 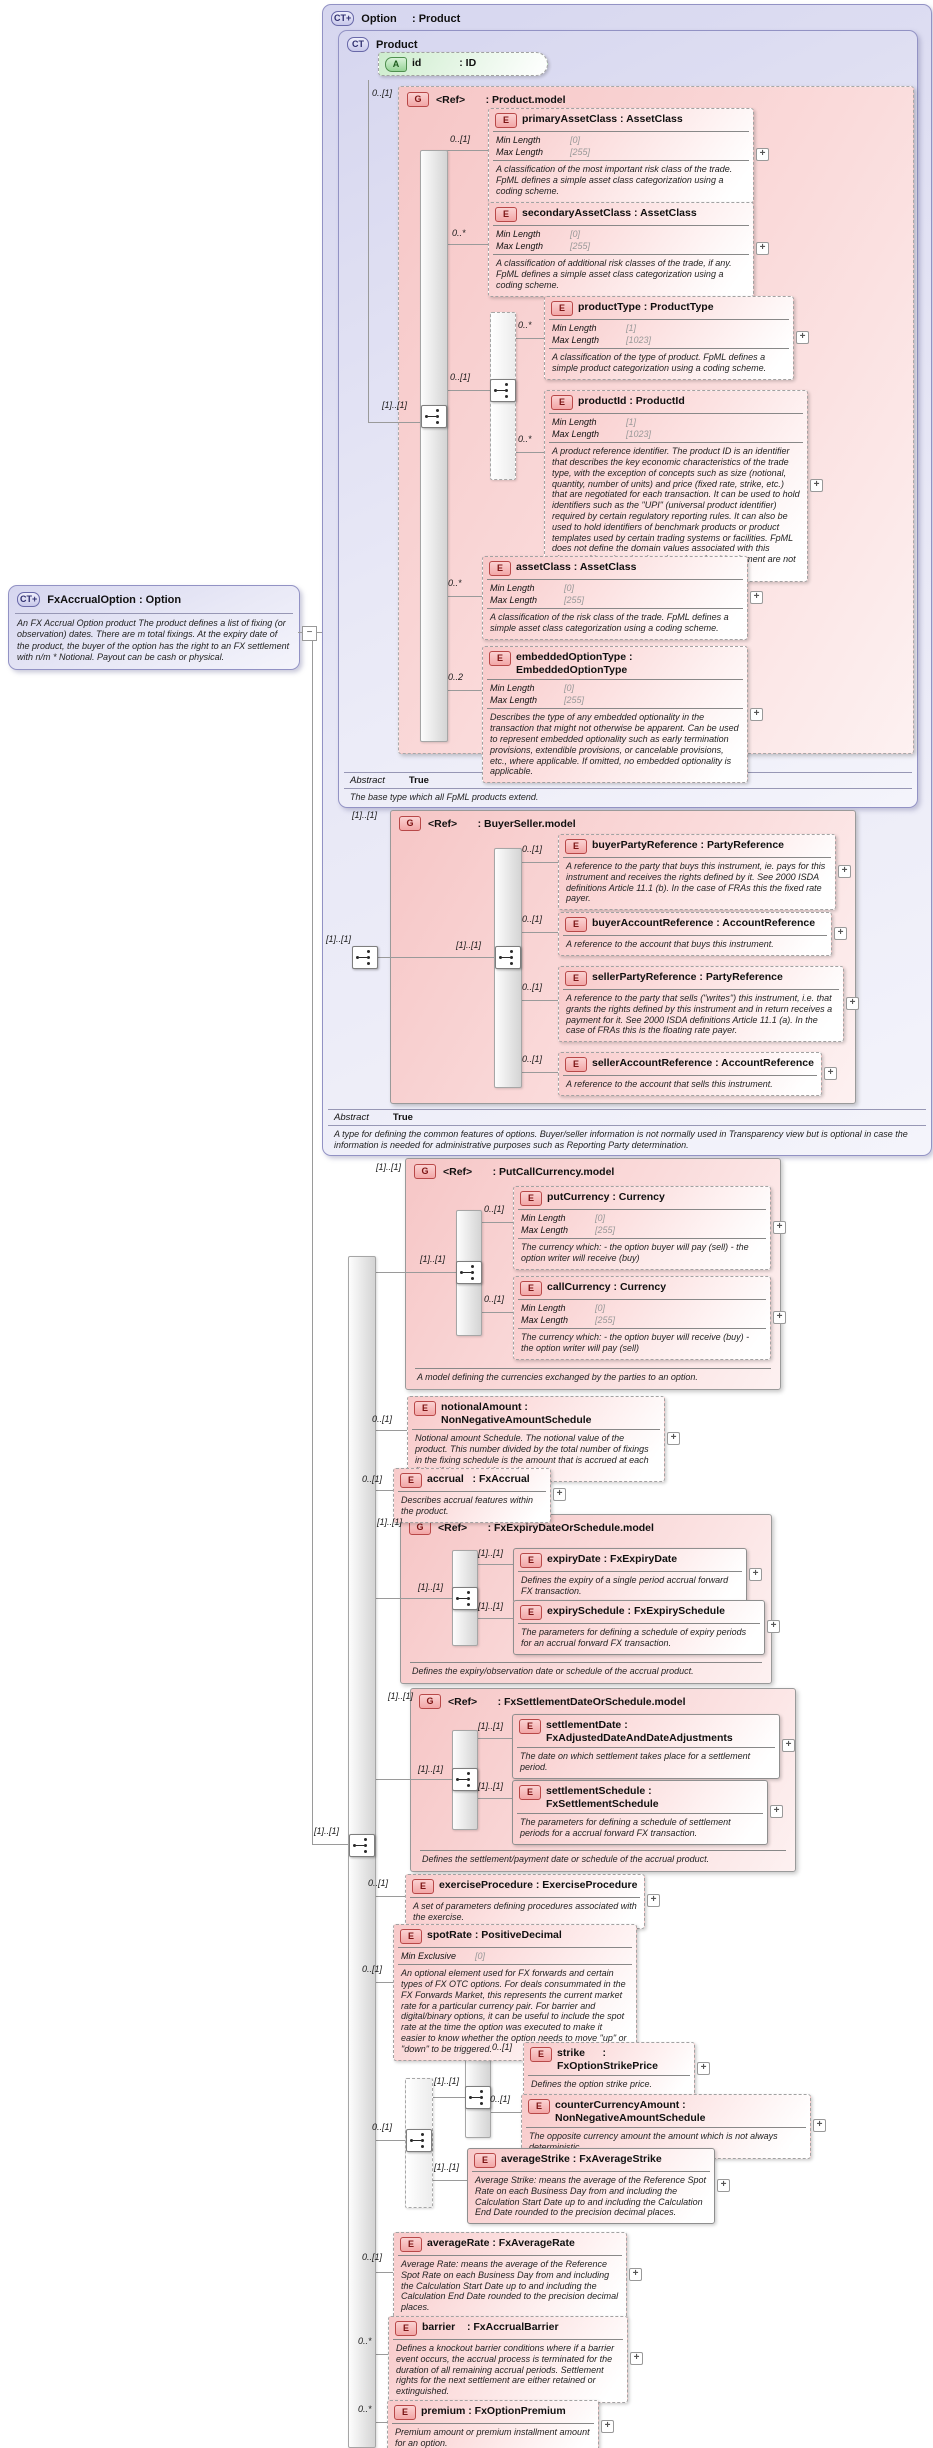 I want to click on cardinality-label: 0..*, so click(x=525, y=325).